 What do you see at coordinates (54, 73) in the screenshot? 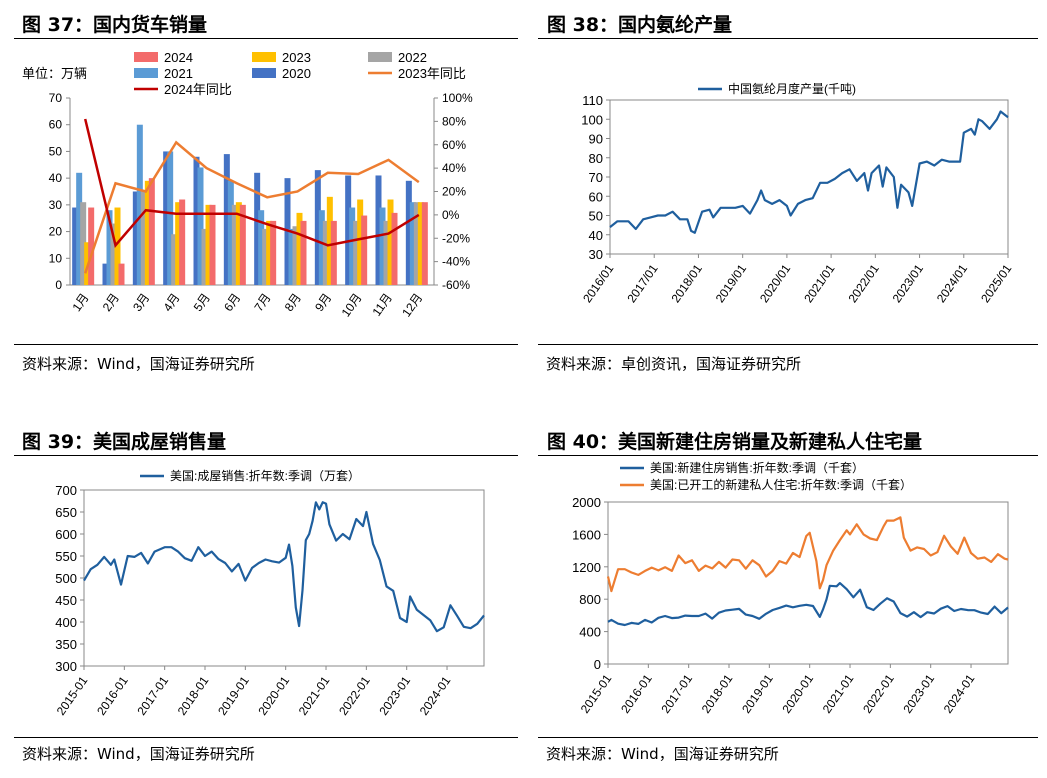
I see `fig37-unit-label: 单位：万辆` at bounding box center [54, 73].